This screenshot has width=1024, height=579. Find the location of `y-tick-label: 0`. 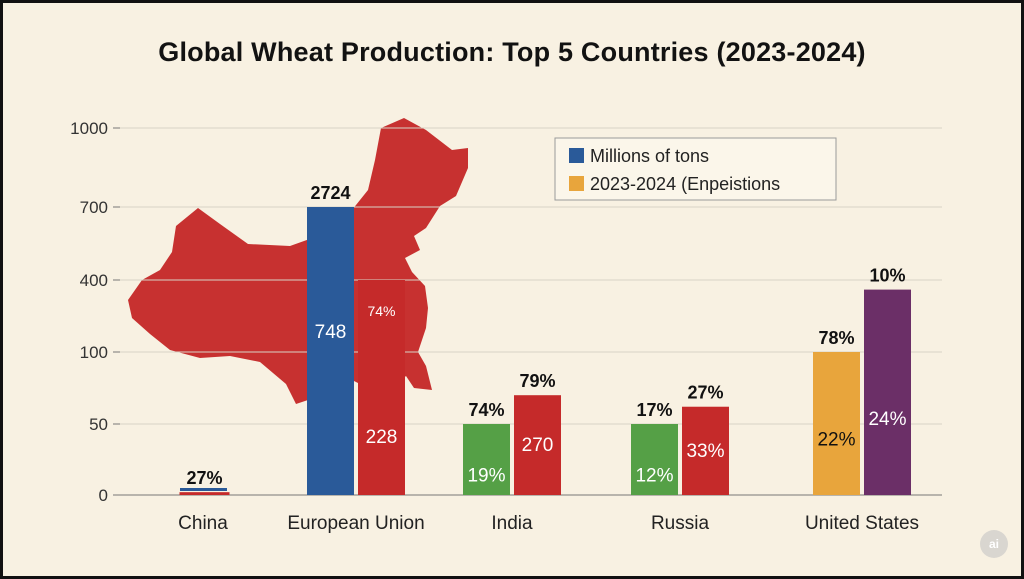

y-tick-label: 0 is located at coordinates (103, 495).